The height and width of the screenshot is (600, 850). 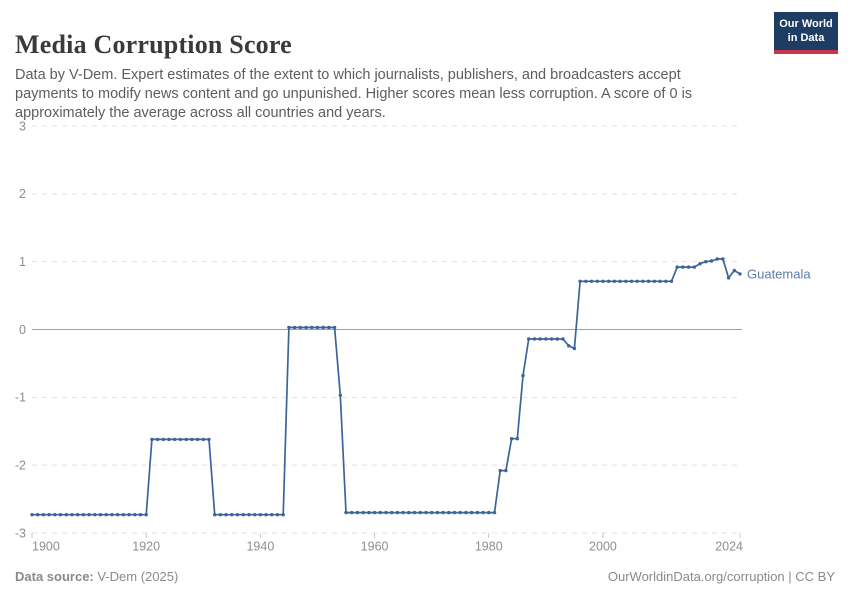 I want to click on owid-logo: Our World in Data, so click(x=806, y=33).